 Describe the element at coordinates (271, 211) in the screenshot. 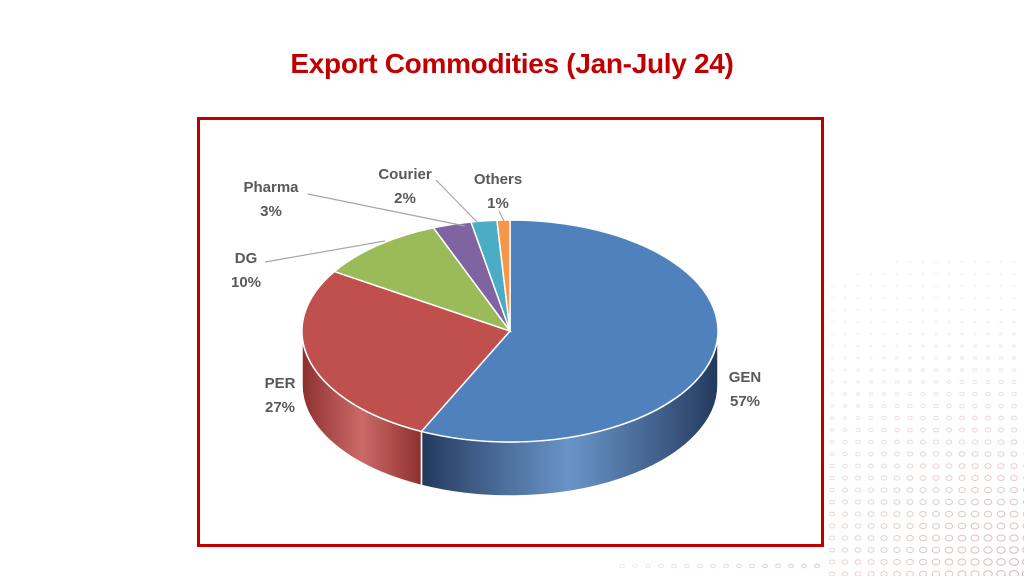

I see `slice-percent-pharma: 3%` at that location.